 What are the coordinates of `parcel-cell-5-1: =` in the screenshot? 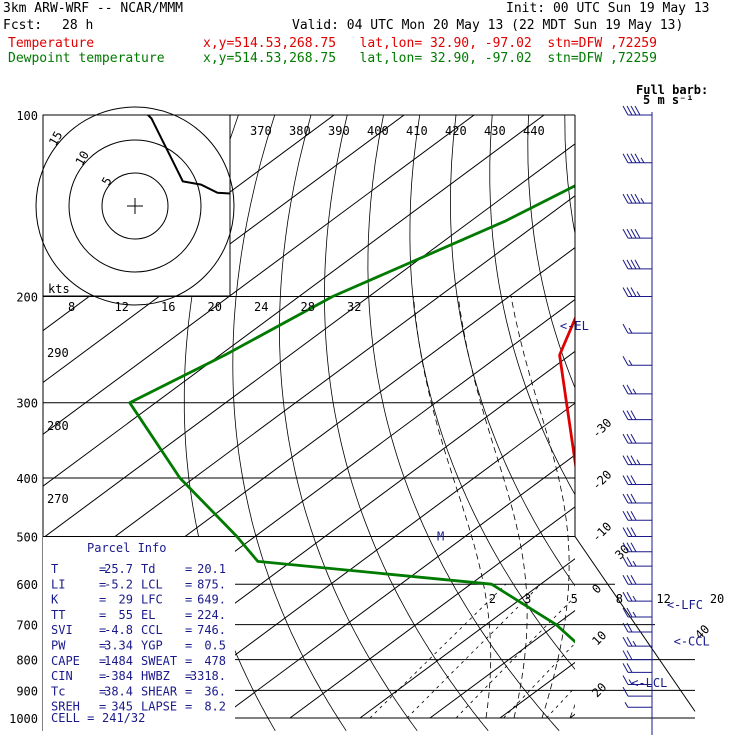 It's located at (102, 646).